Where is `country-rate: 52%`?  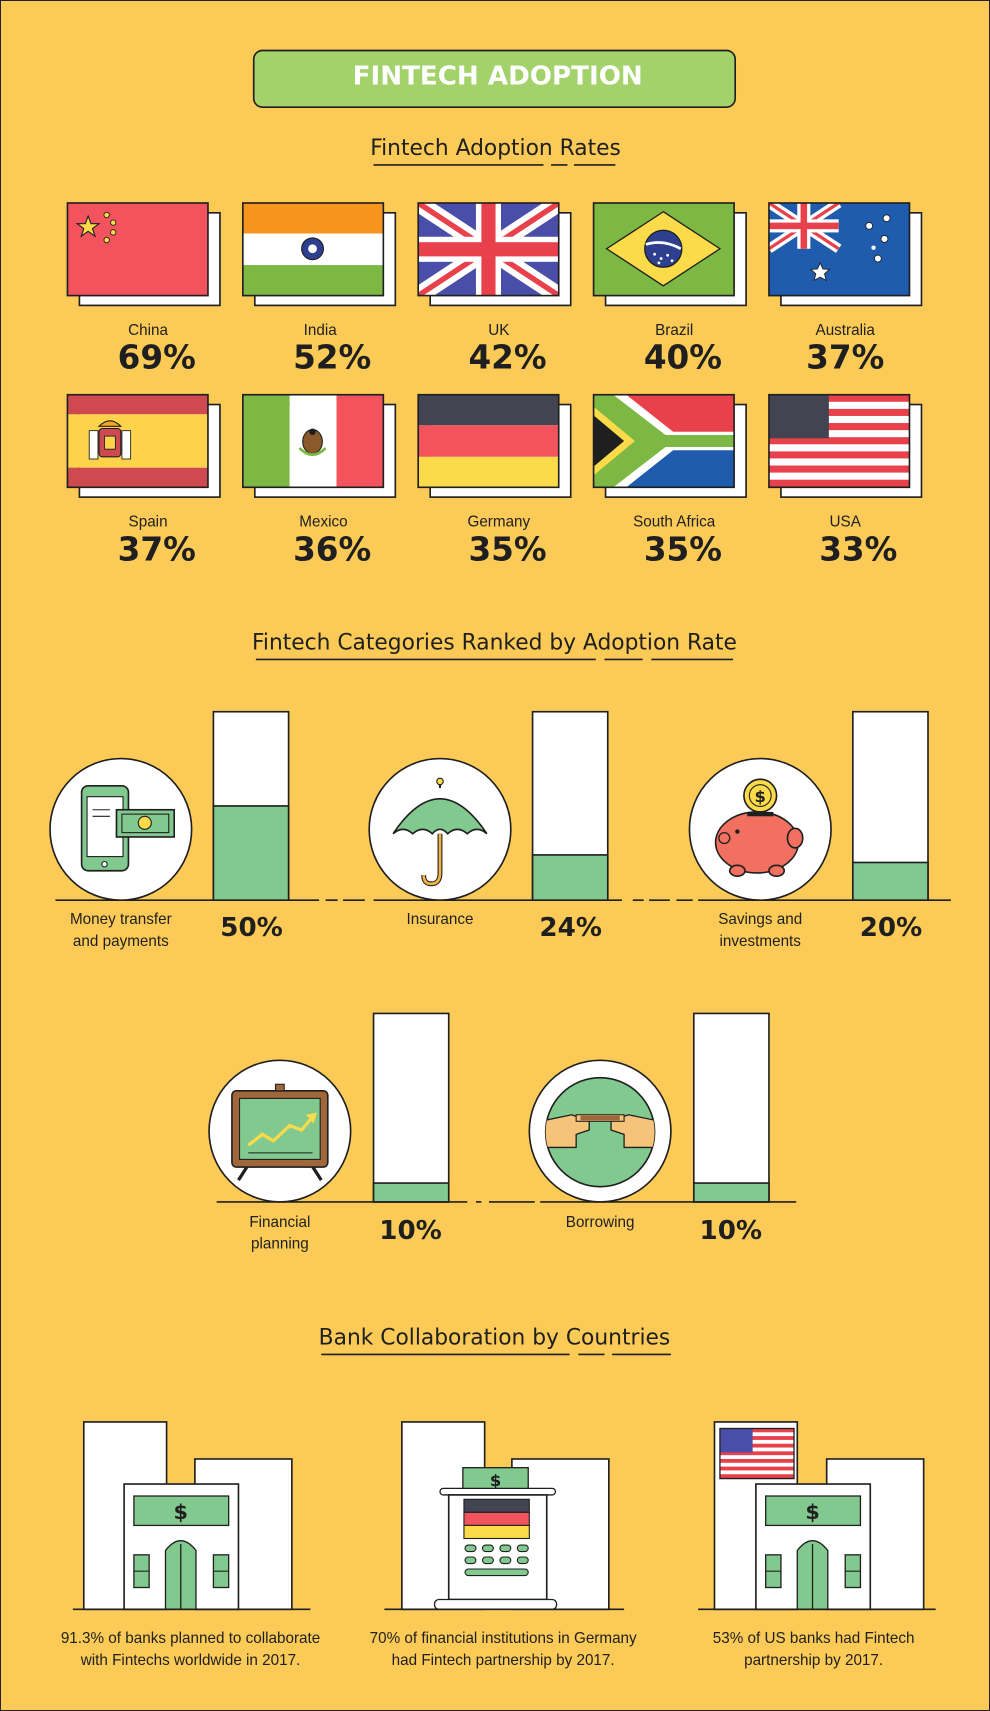
country-rate: 52% is located at coordinates (332, 358).